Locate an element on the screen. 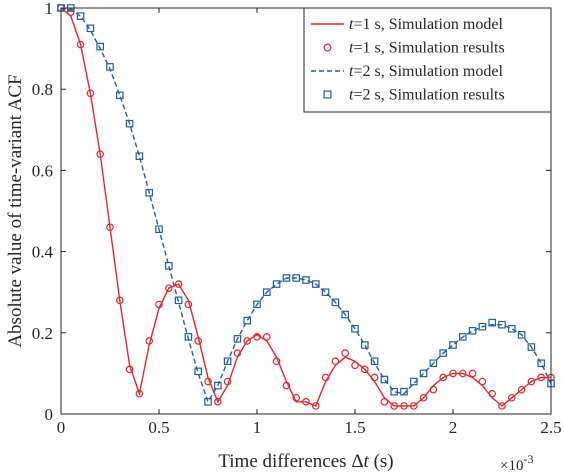 The image size is (564, 472). legend-label-text: =1 s, Simulation results is located at coordinates (428, 48).